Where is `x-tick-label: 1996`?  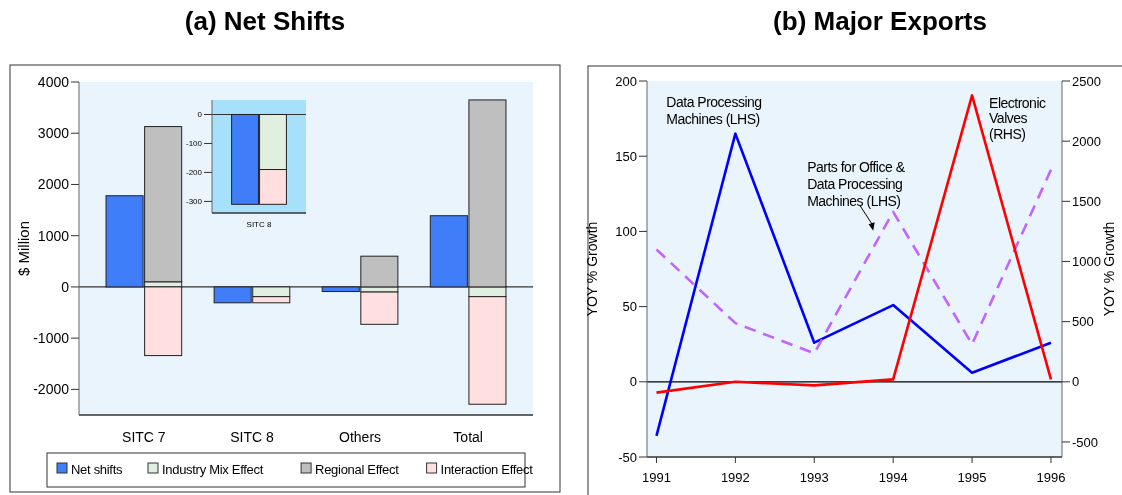
x-tick-label: 1996 is located at coordinates (1051, 477).